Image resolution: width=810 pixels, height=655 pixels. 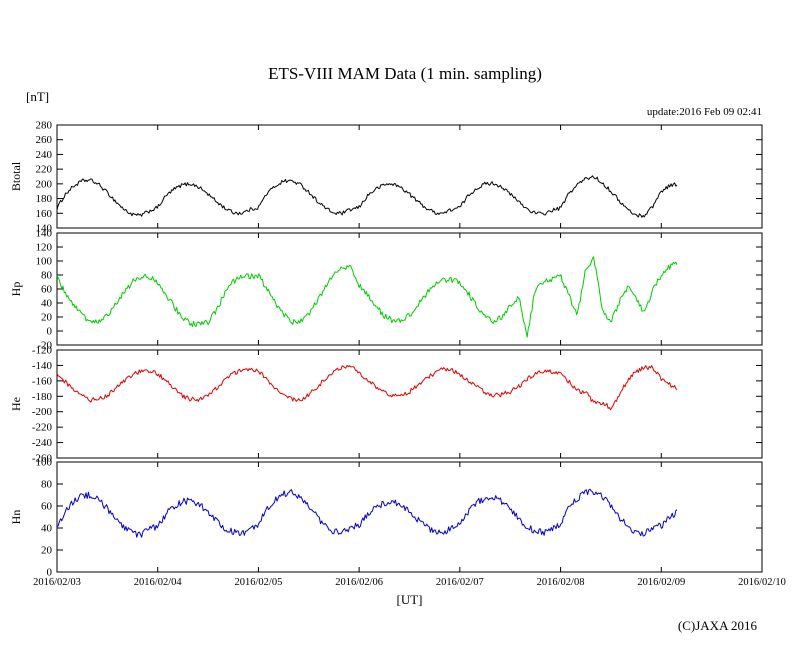 I want to click on y-tick-label: 160, so click(x=44, y=214).